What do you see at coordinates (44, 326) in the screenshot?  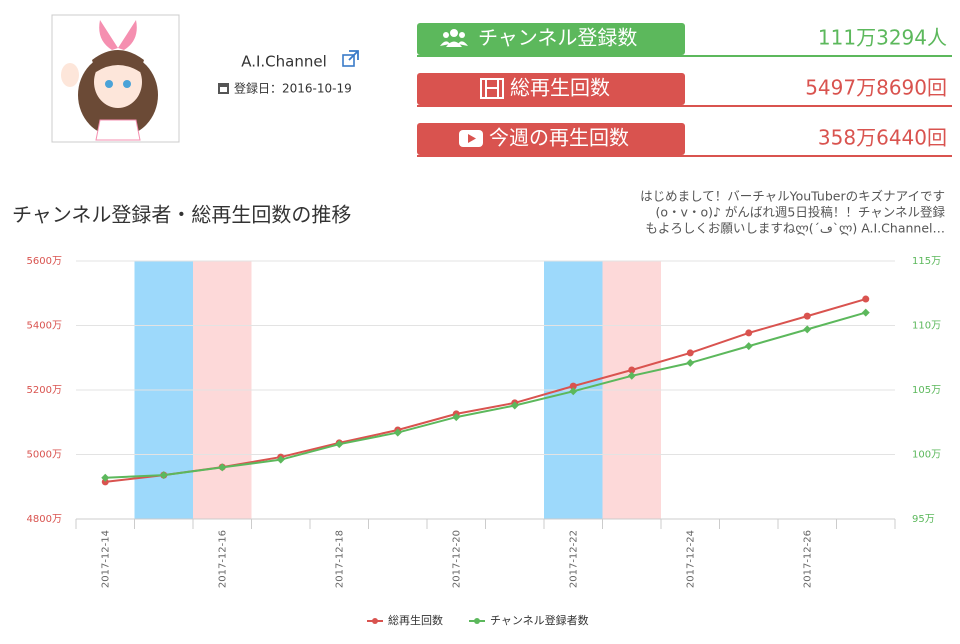 I see `y-tick-label: 5400万` at bounding box center [44, 326].